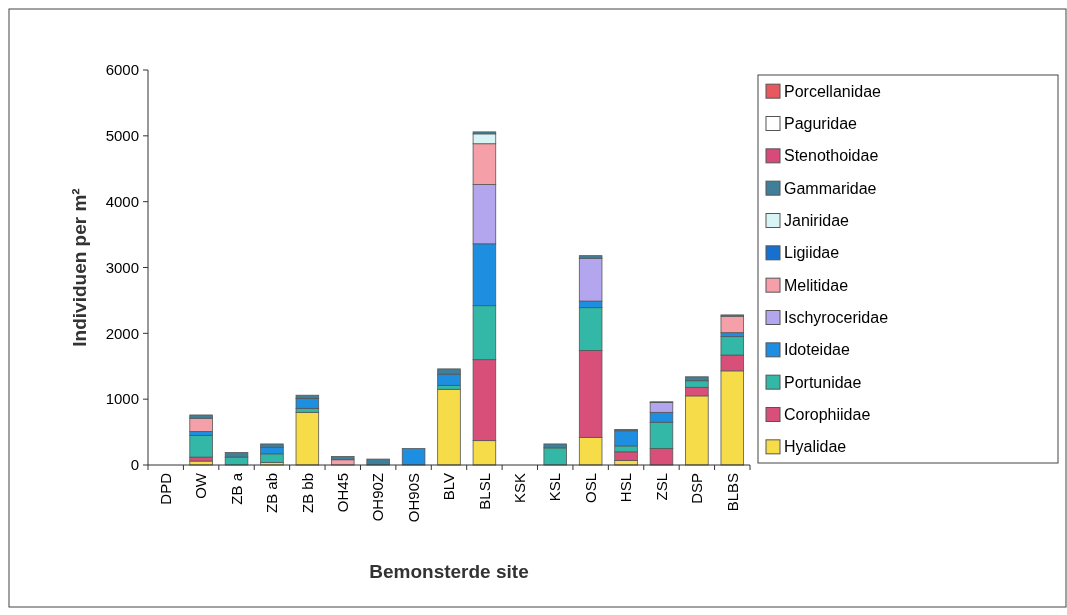 This screenshot has height=615, width=1067. Describe the element at coordinates (520, 488) in the screenshot. I see `x-tick-label: KSK` at that location.